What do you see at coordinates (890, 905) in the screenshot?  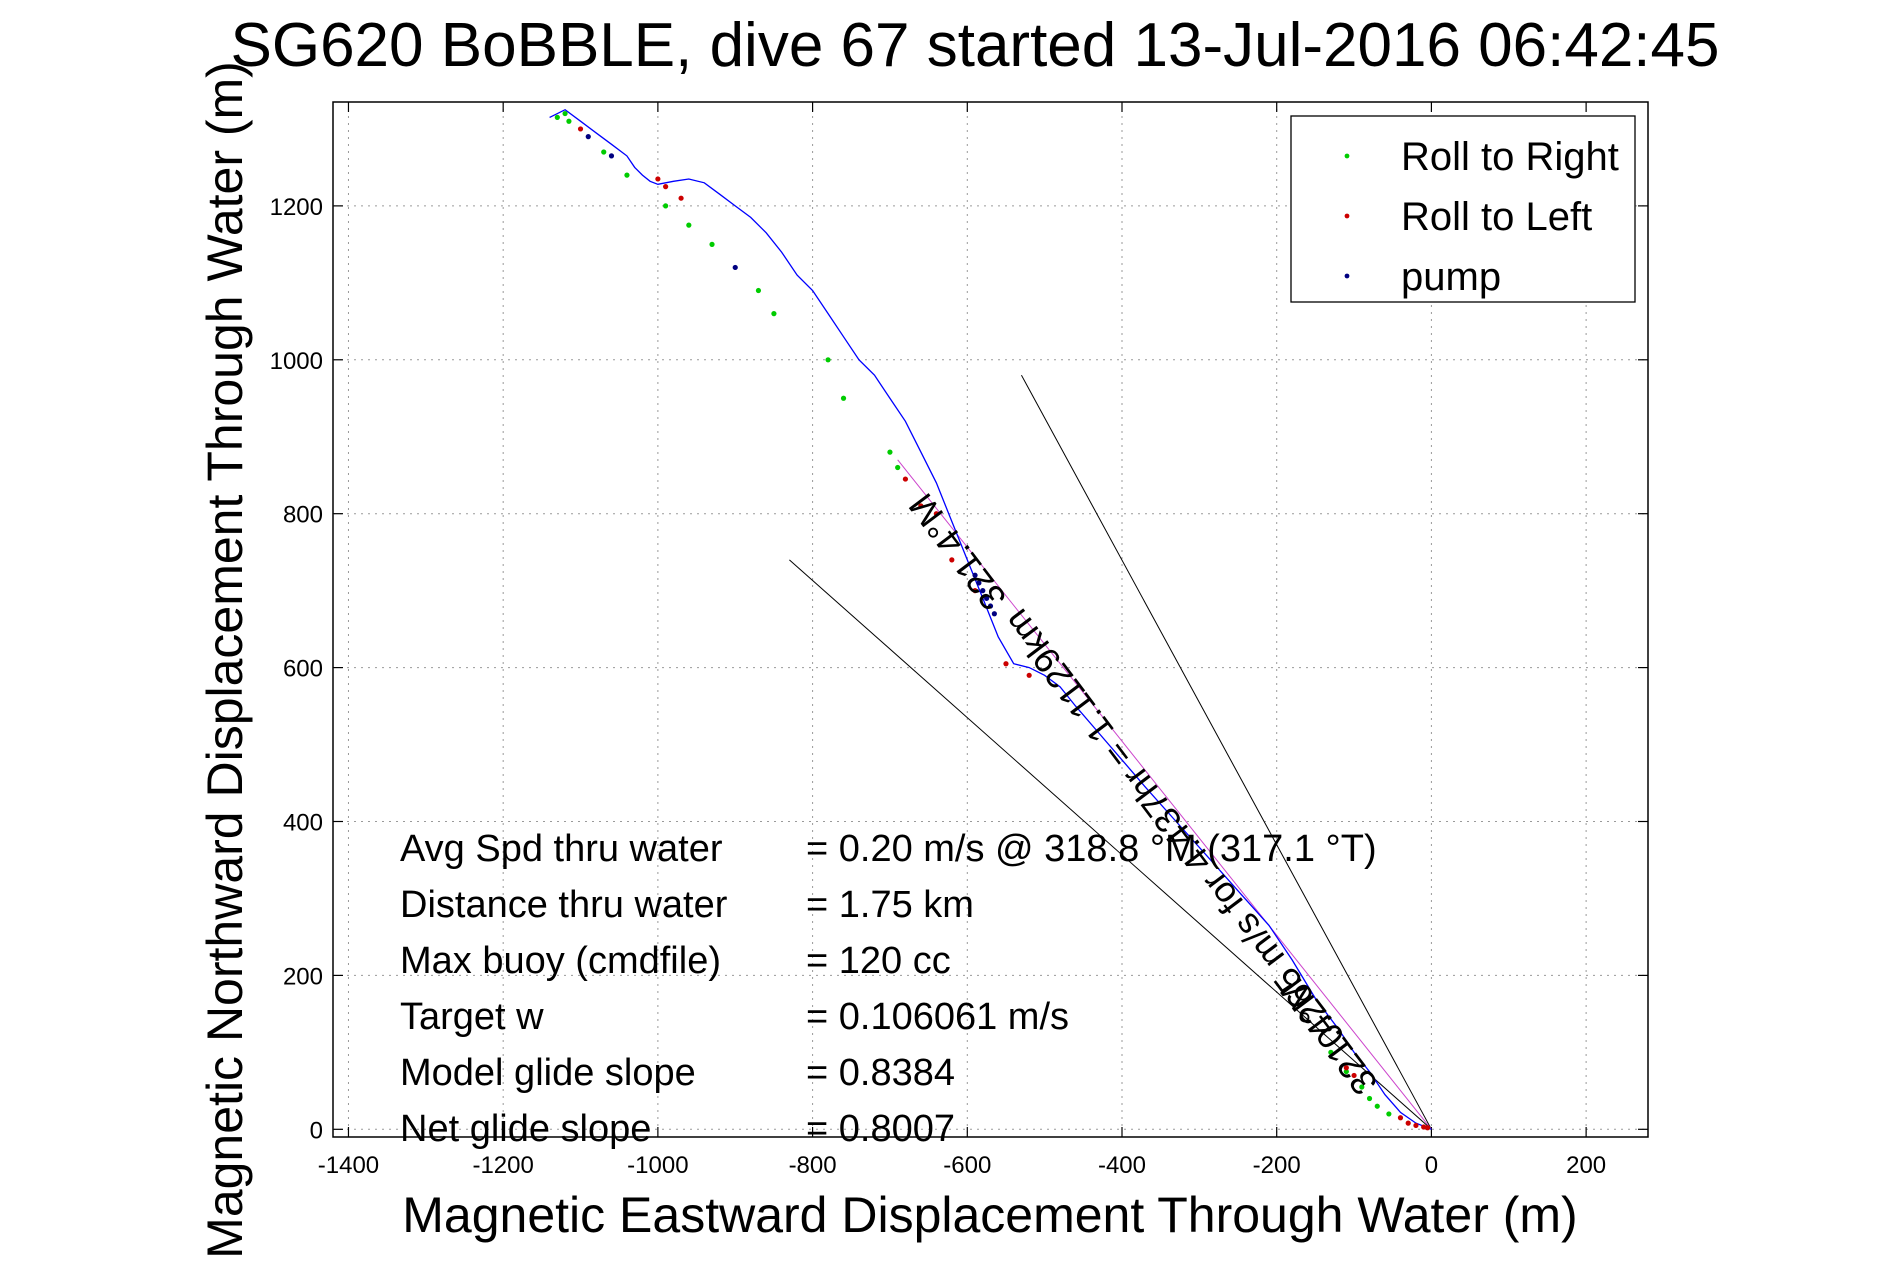 I see `stat-value: = 1.75 km` at bounding box center [890, 905].